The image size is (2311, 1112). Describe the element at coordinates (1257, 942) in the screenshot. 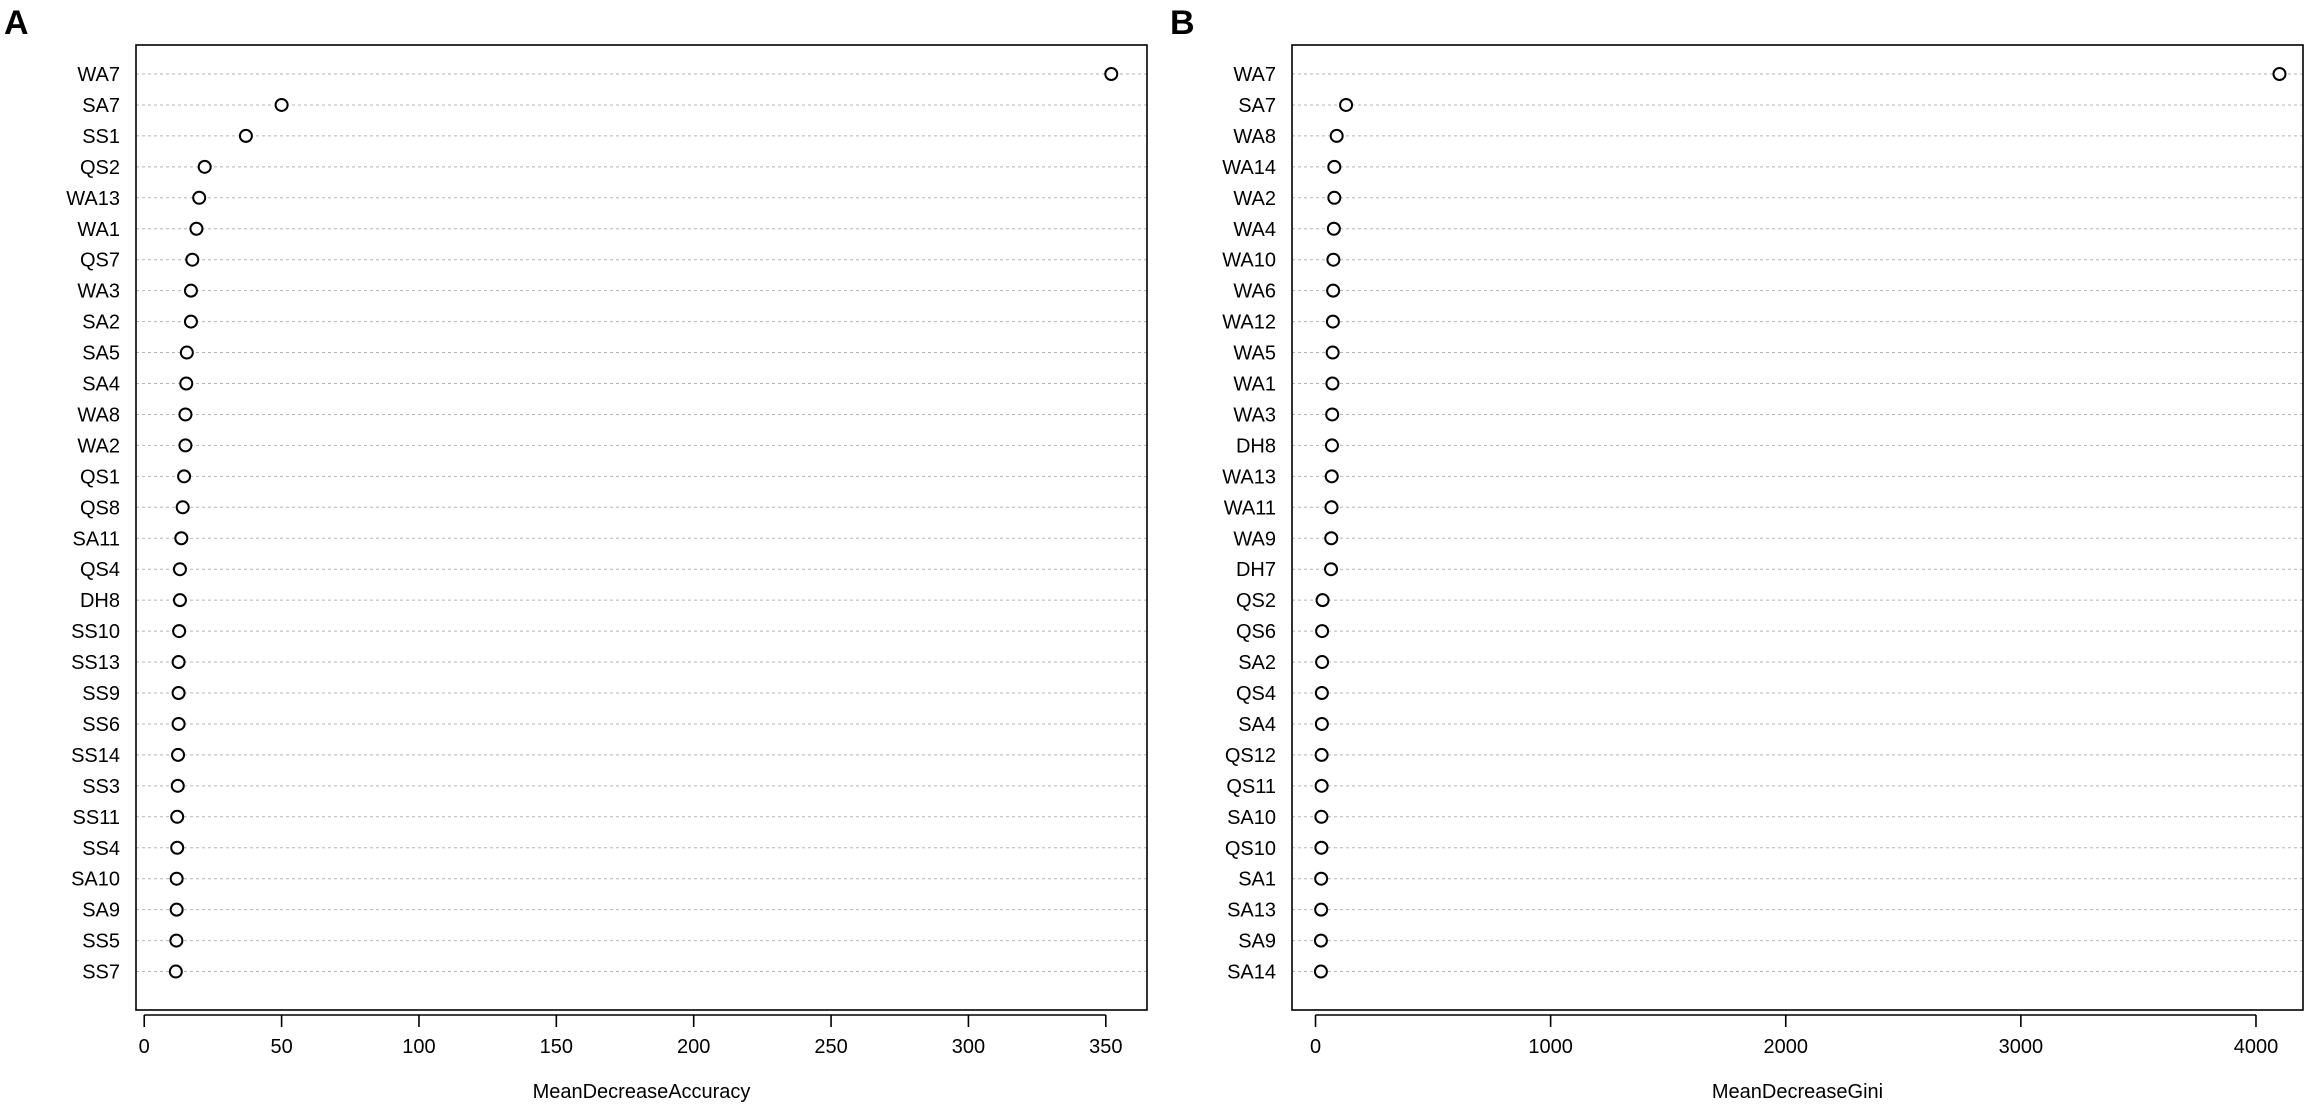

I see `category-label: SA9` at that location.